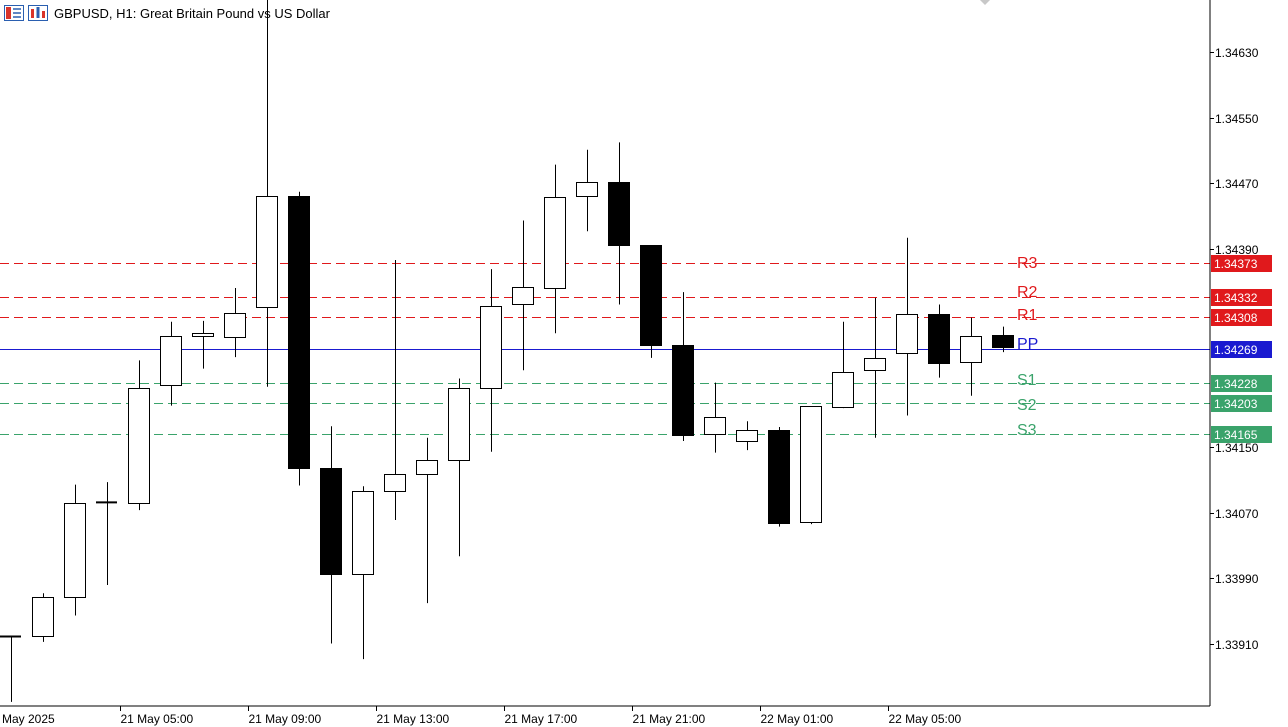  Describe the element at coordinates (1236, 435) in the screenshot. I see `pivot-price-label-s3: 1.34165` at that location.